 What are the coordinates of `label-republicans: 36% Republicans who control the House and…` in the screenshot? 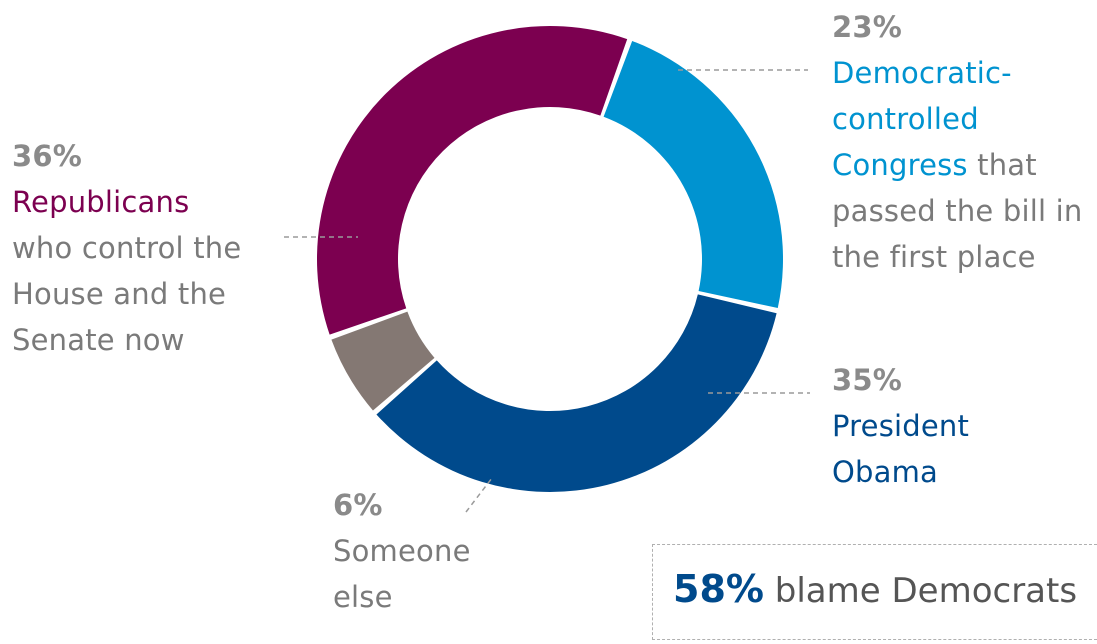 It's located at (126, 248).